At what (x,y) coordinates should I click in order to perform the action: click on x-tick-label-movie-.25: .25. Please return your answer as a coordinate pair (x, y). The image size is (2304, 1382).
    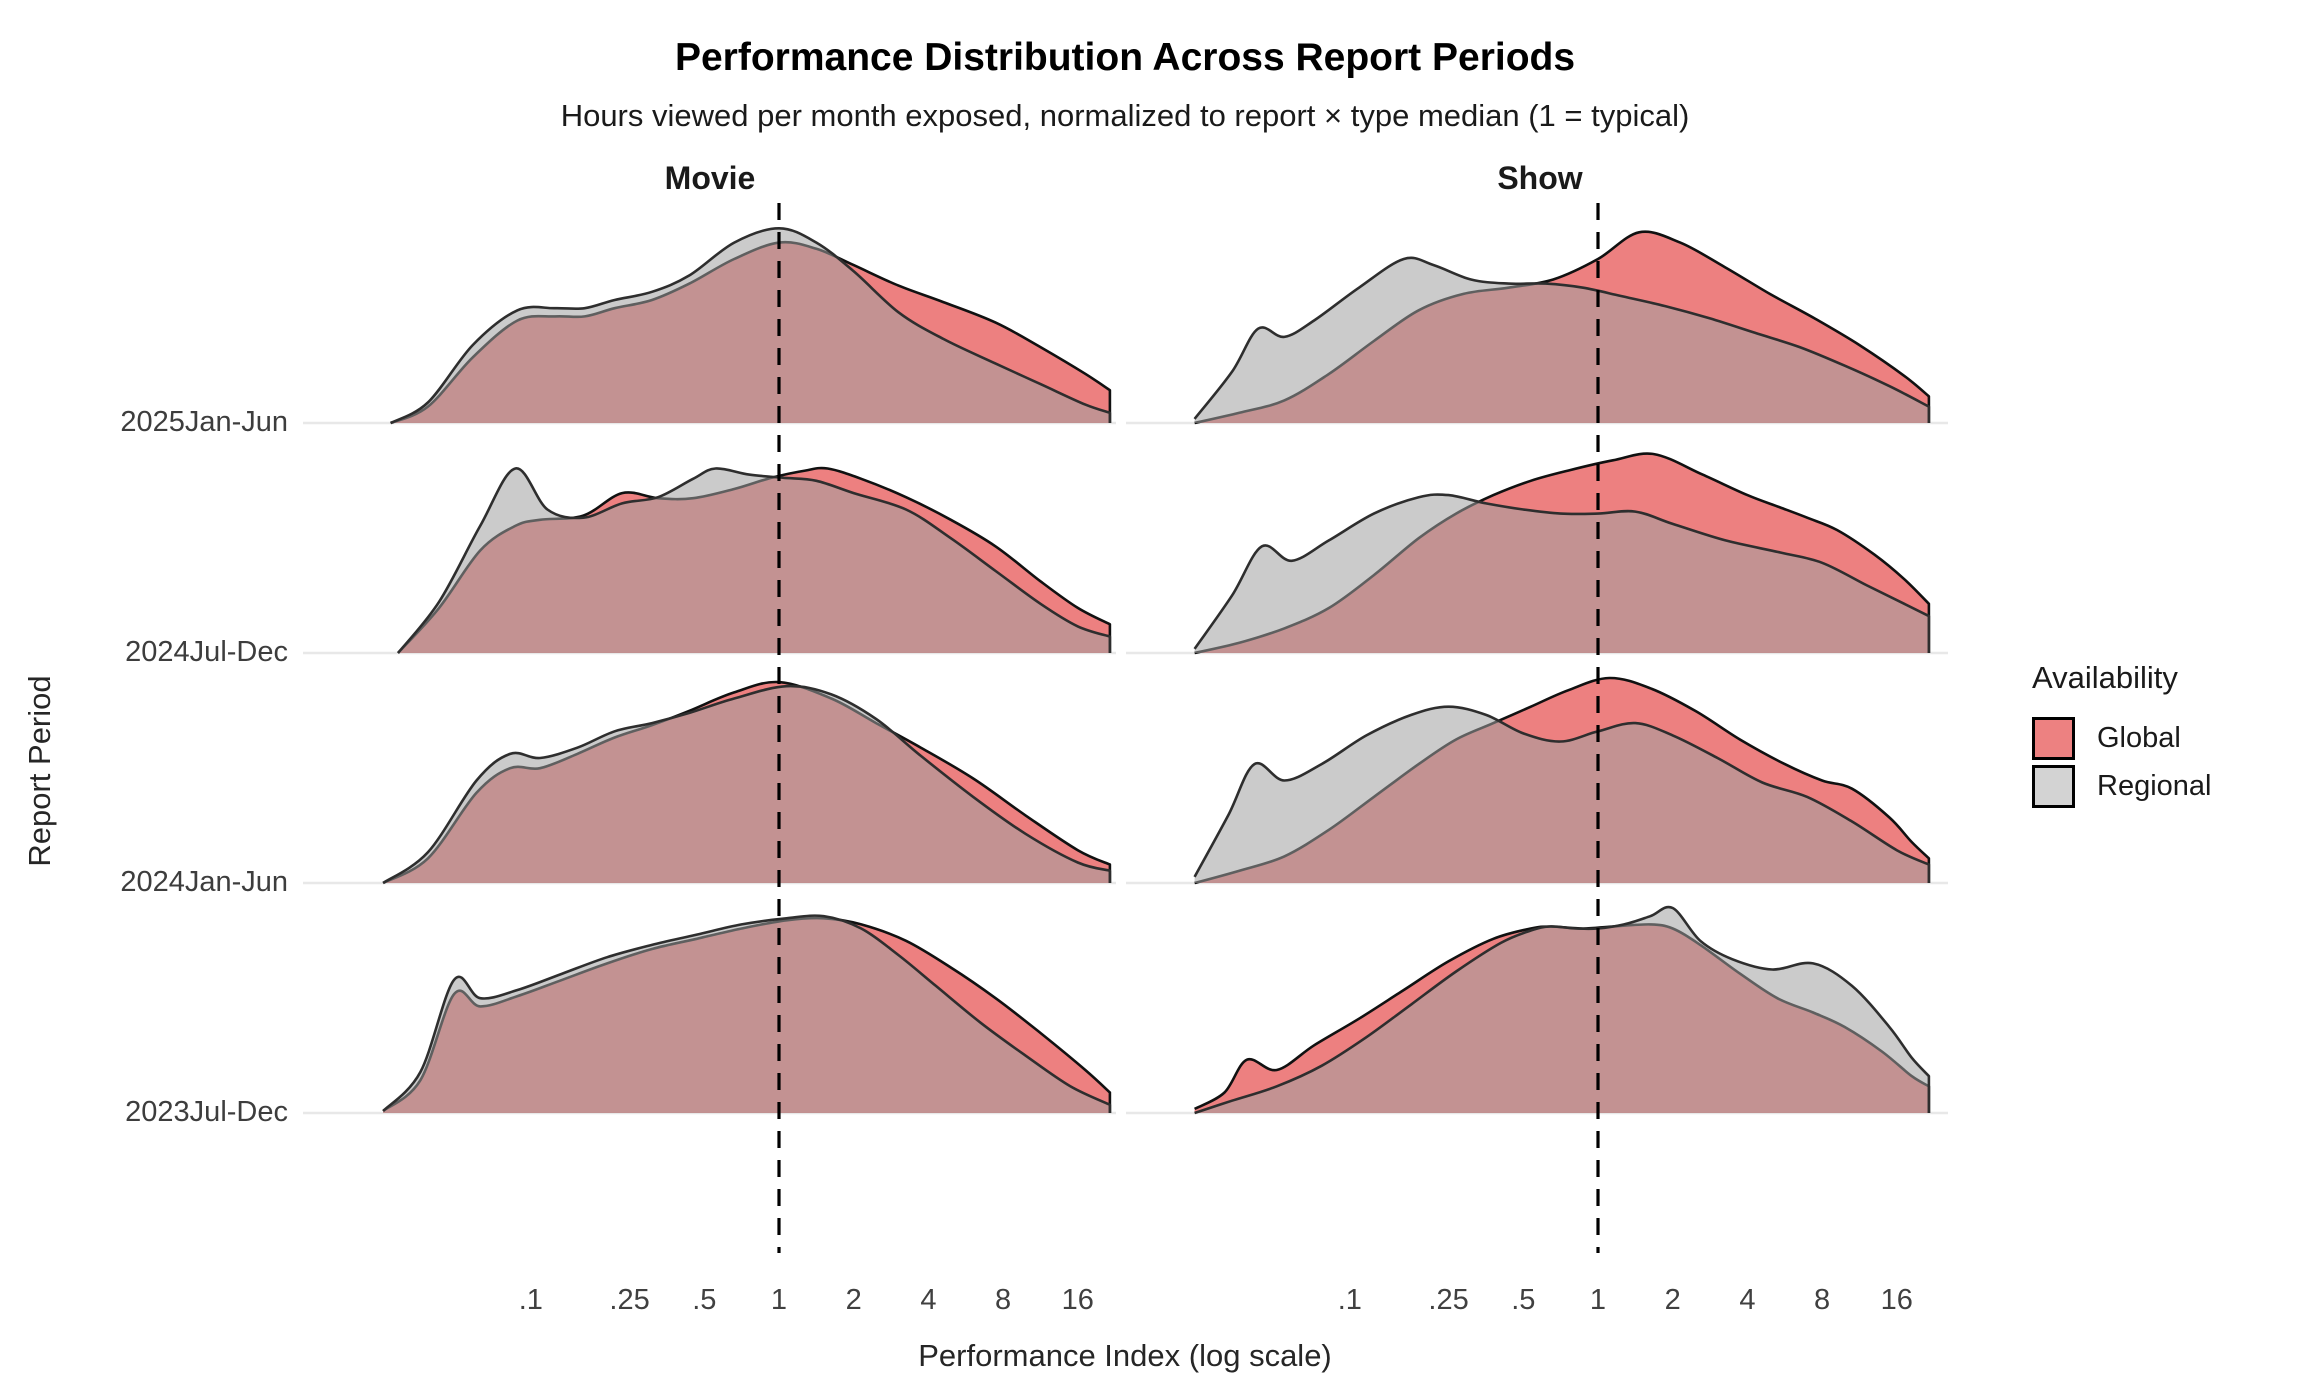
    Looking at the image, I should click on (629, 1300).